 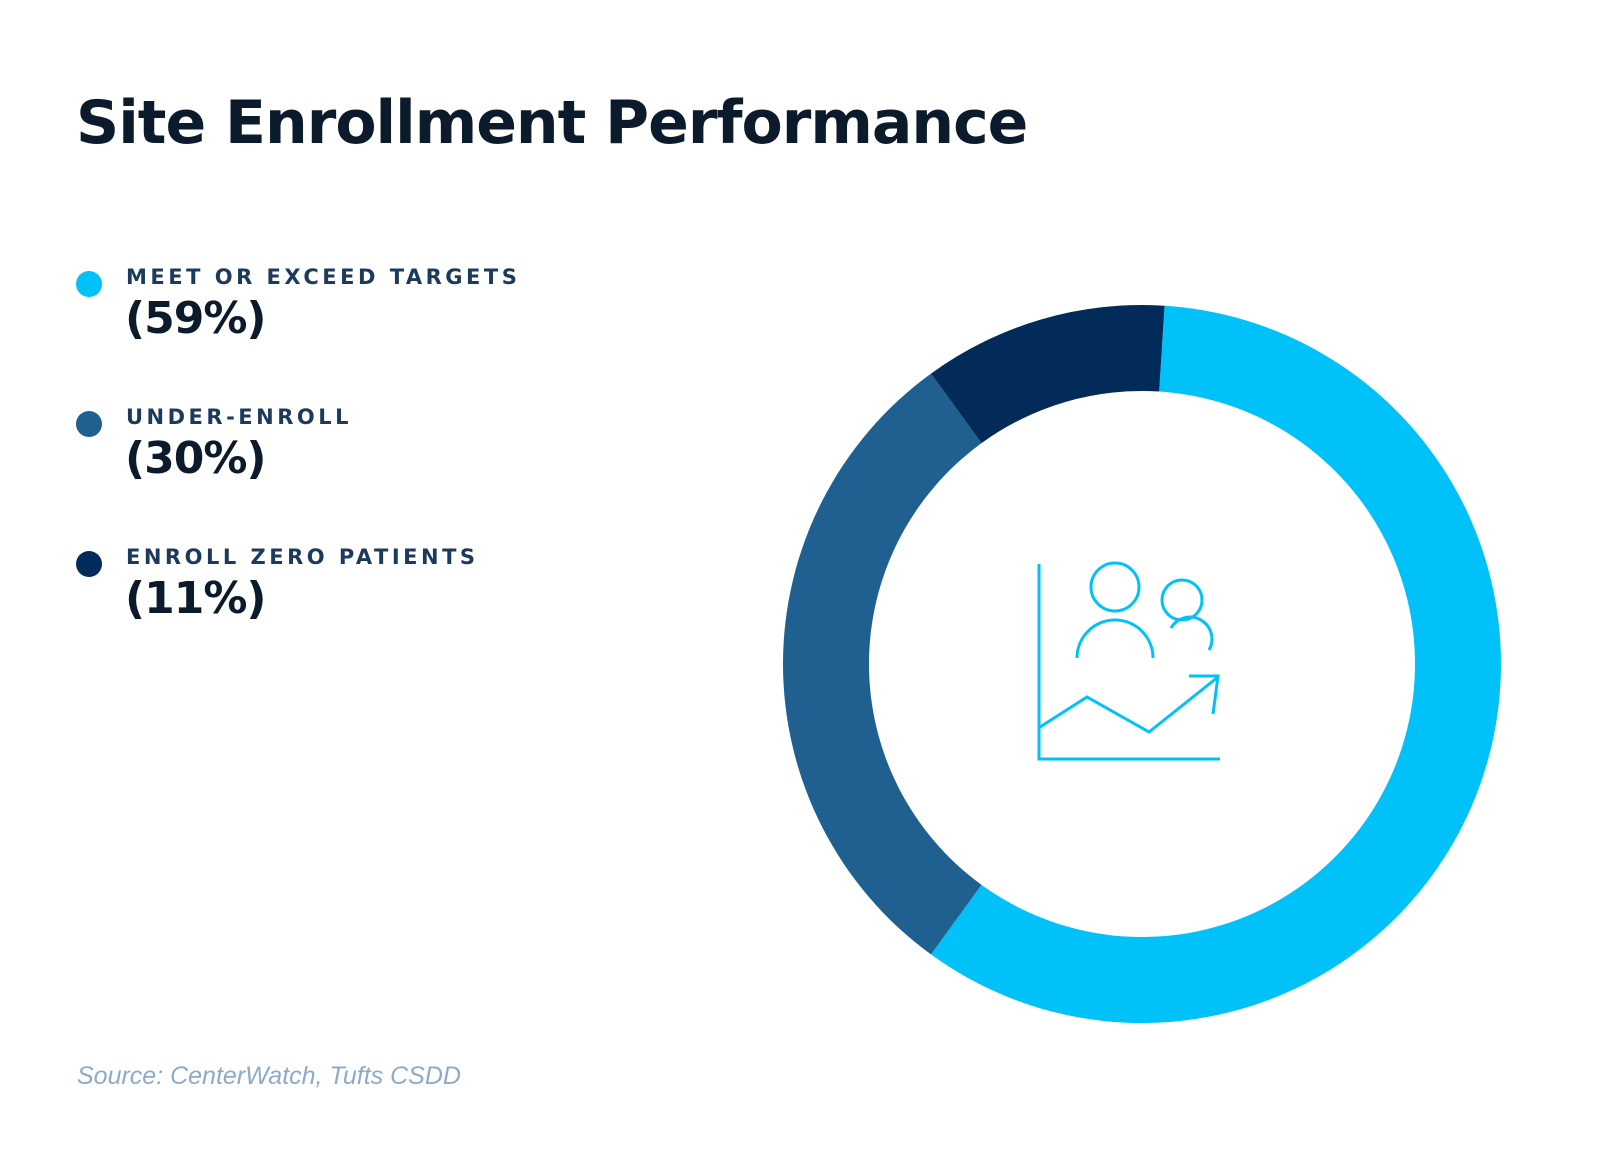 What do you see at coordinates (196, 318) in the screenshot?
I see `legend-value: (59%)` at bounding box center [196, 318].